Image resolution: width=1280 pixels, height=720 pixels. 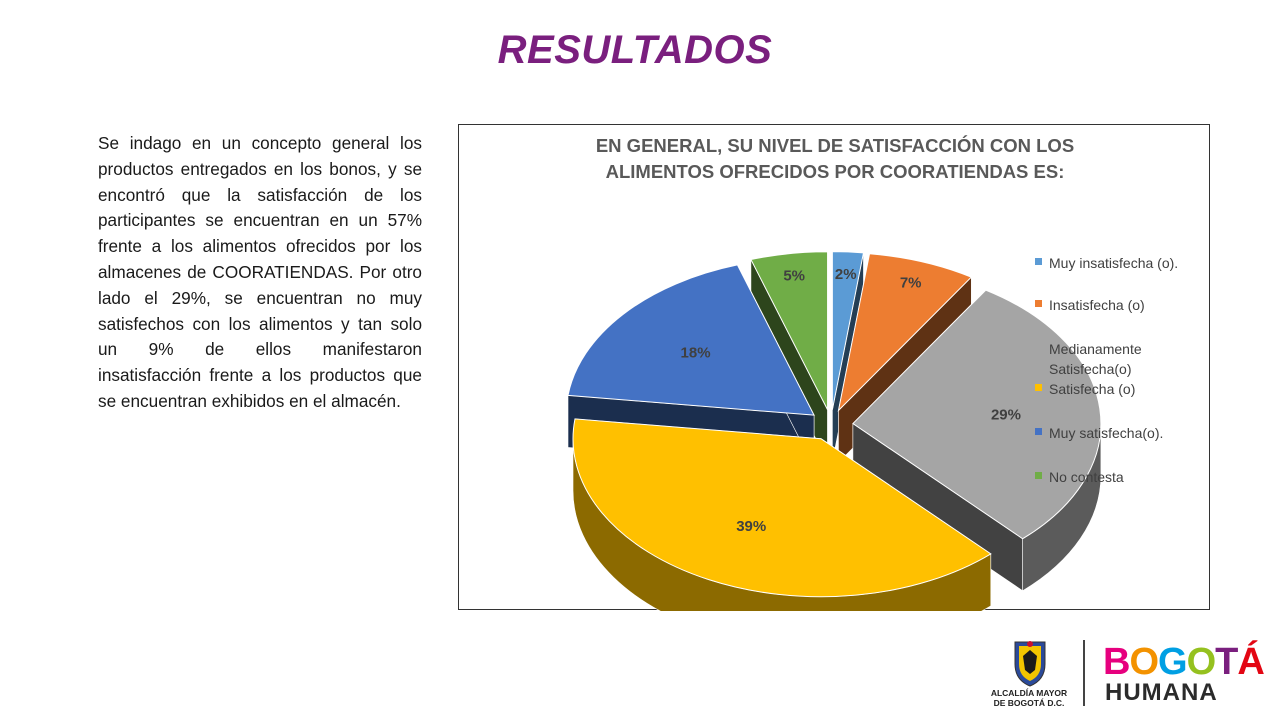 What do you see at coordinates (846, 274) in the screenshot?
I see `pie-data-label: 2%` at bounding box center [846, 274].